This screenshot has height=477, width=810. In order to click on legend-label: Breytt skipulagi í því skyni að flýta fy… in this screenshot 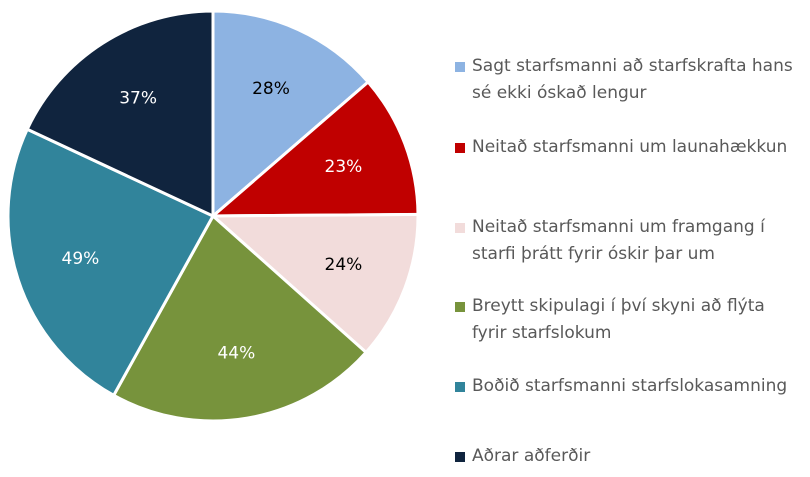, I will do `click(618, 319)`.